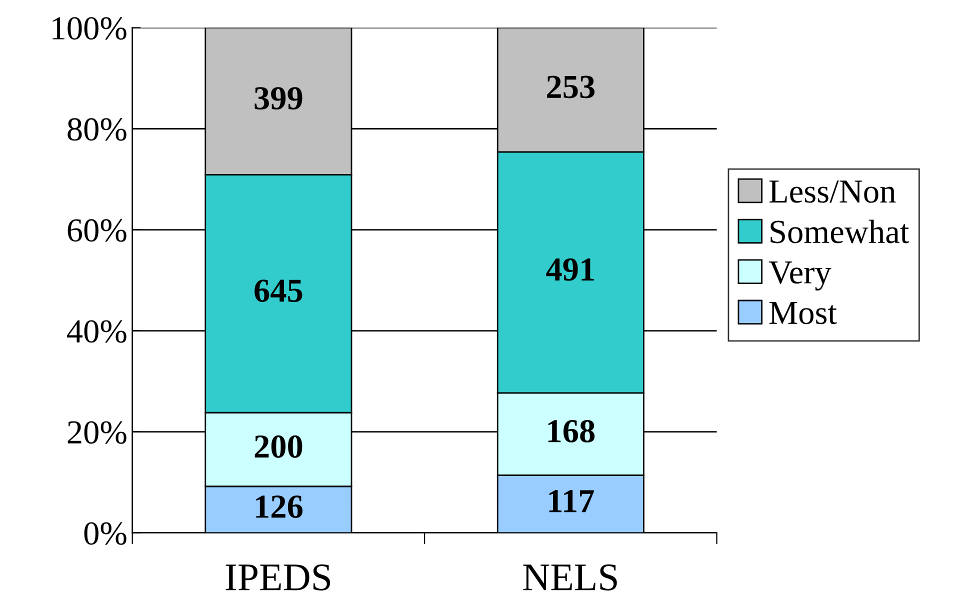  What do you see at coordinates (97, 432) in the screenshot?
I see `y-tick-label: 20%` at bounding box center [97, 432].